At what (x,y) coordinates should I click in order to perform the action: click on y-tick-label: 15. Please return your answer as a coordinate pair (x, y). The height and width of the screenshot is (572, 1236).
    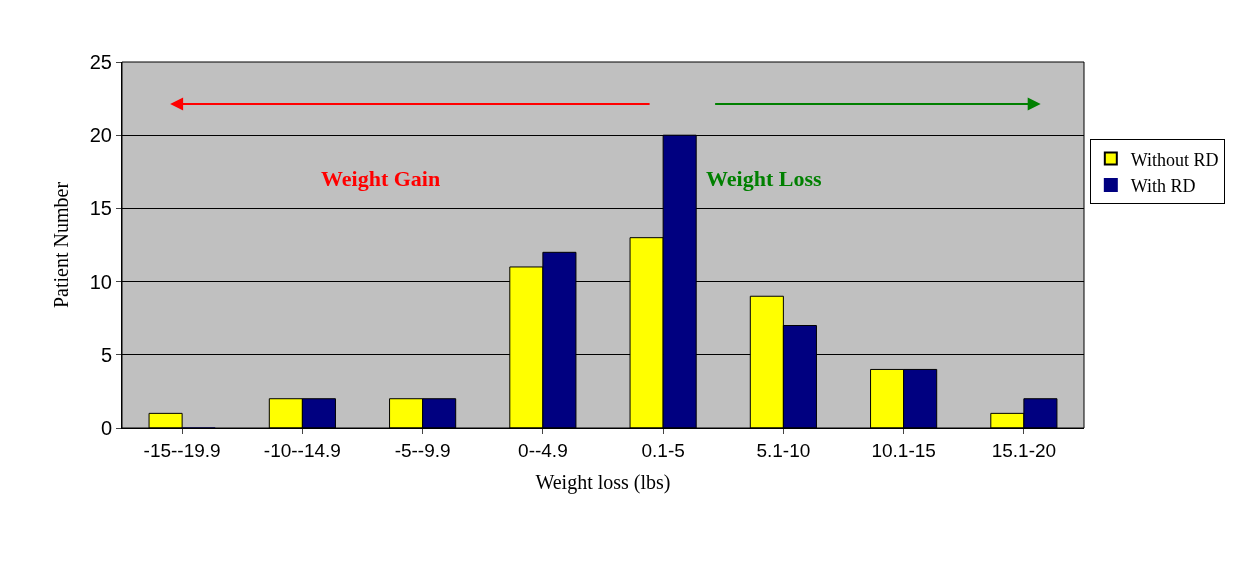
    Looking at the image, I should click on (100, 208).